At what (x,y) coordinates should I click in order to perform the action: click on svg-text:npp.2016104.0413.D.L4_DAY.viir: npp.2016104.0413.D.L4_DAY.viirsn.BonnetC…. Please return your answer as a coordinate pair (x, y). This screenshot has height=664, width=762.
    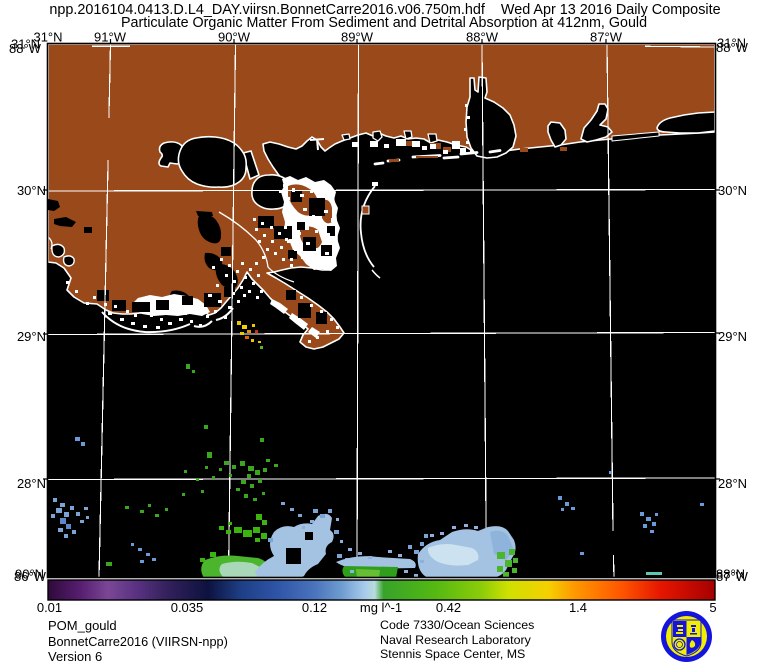
    Looking at the image, I should click on (384, 10).